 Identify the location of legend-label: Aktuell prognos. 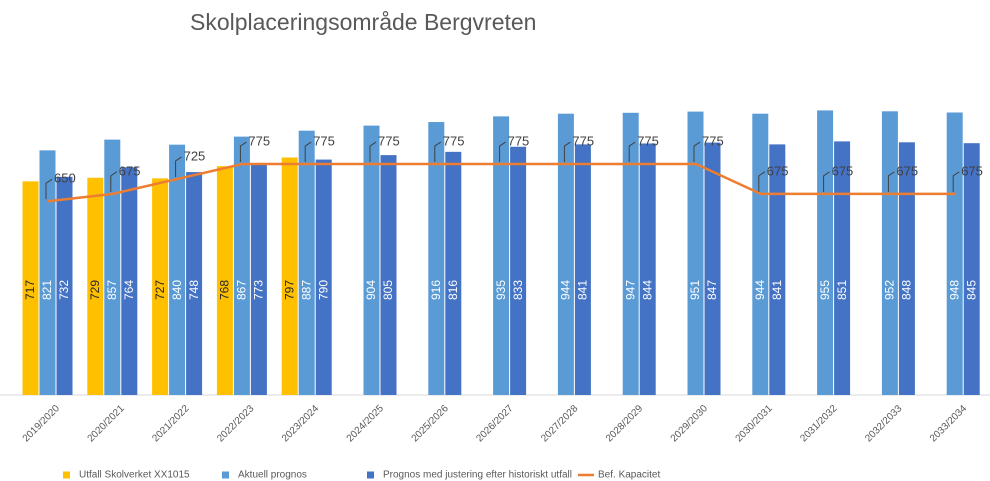
(272, 475).